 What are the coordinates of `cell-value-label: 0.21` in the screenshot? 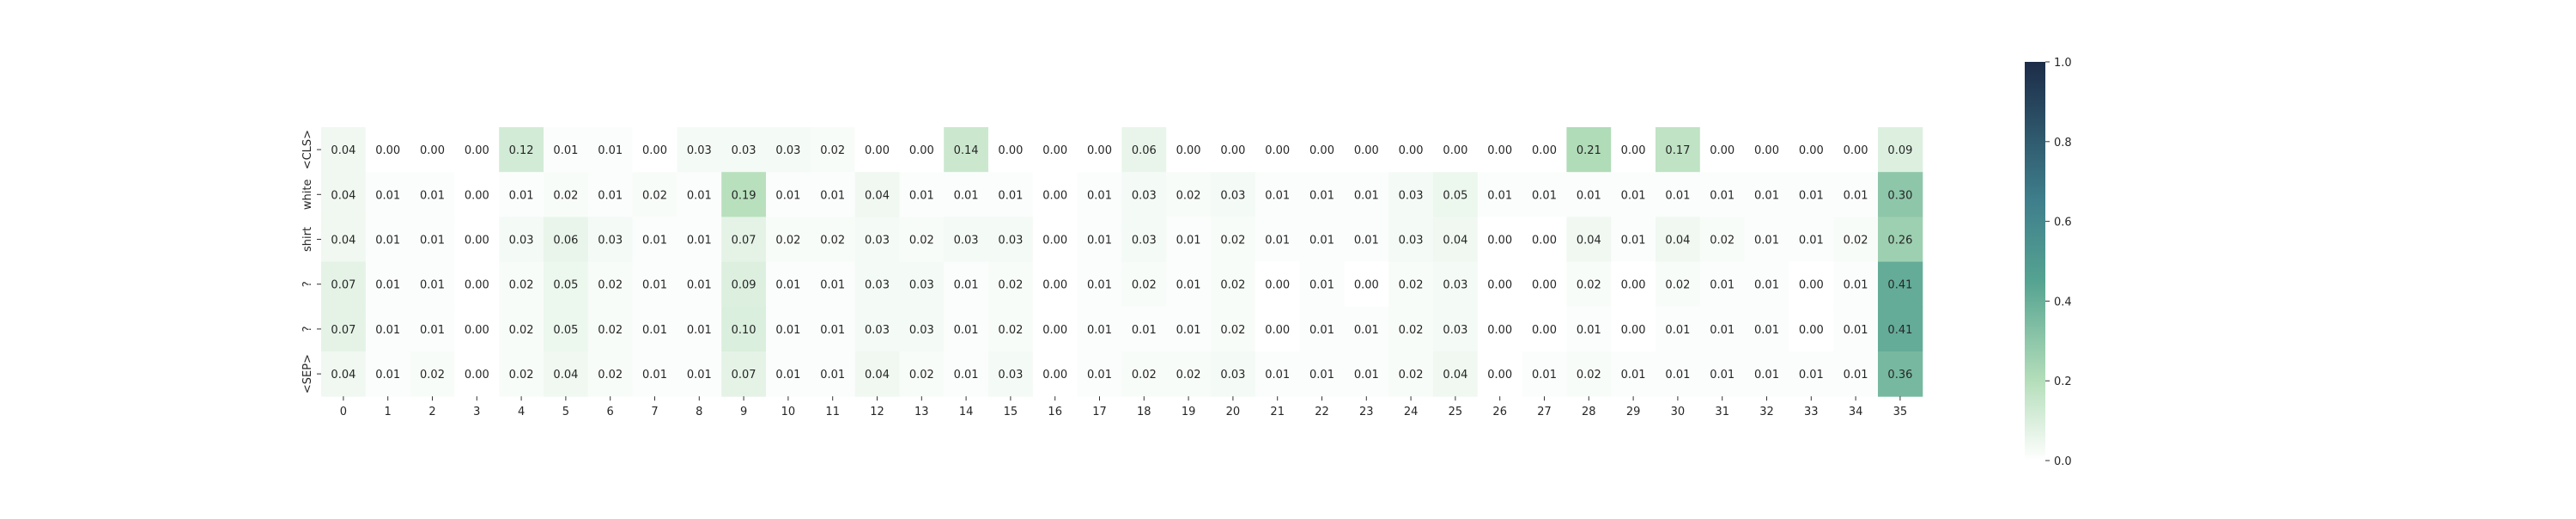 It's located at (1589, 150).